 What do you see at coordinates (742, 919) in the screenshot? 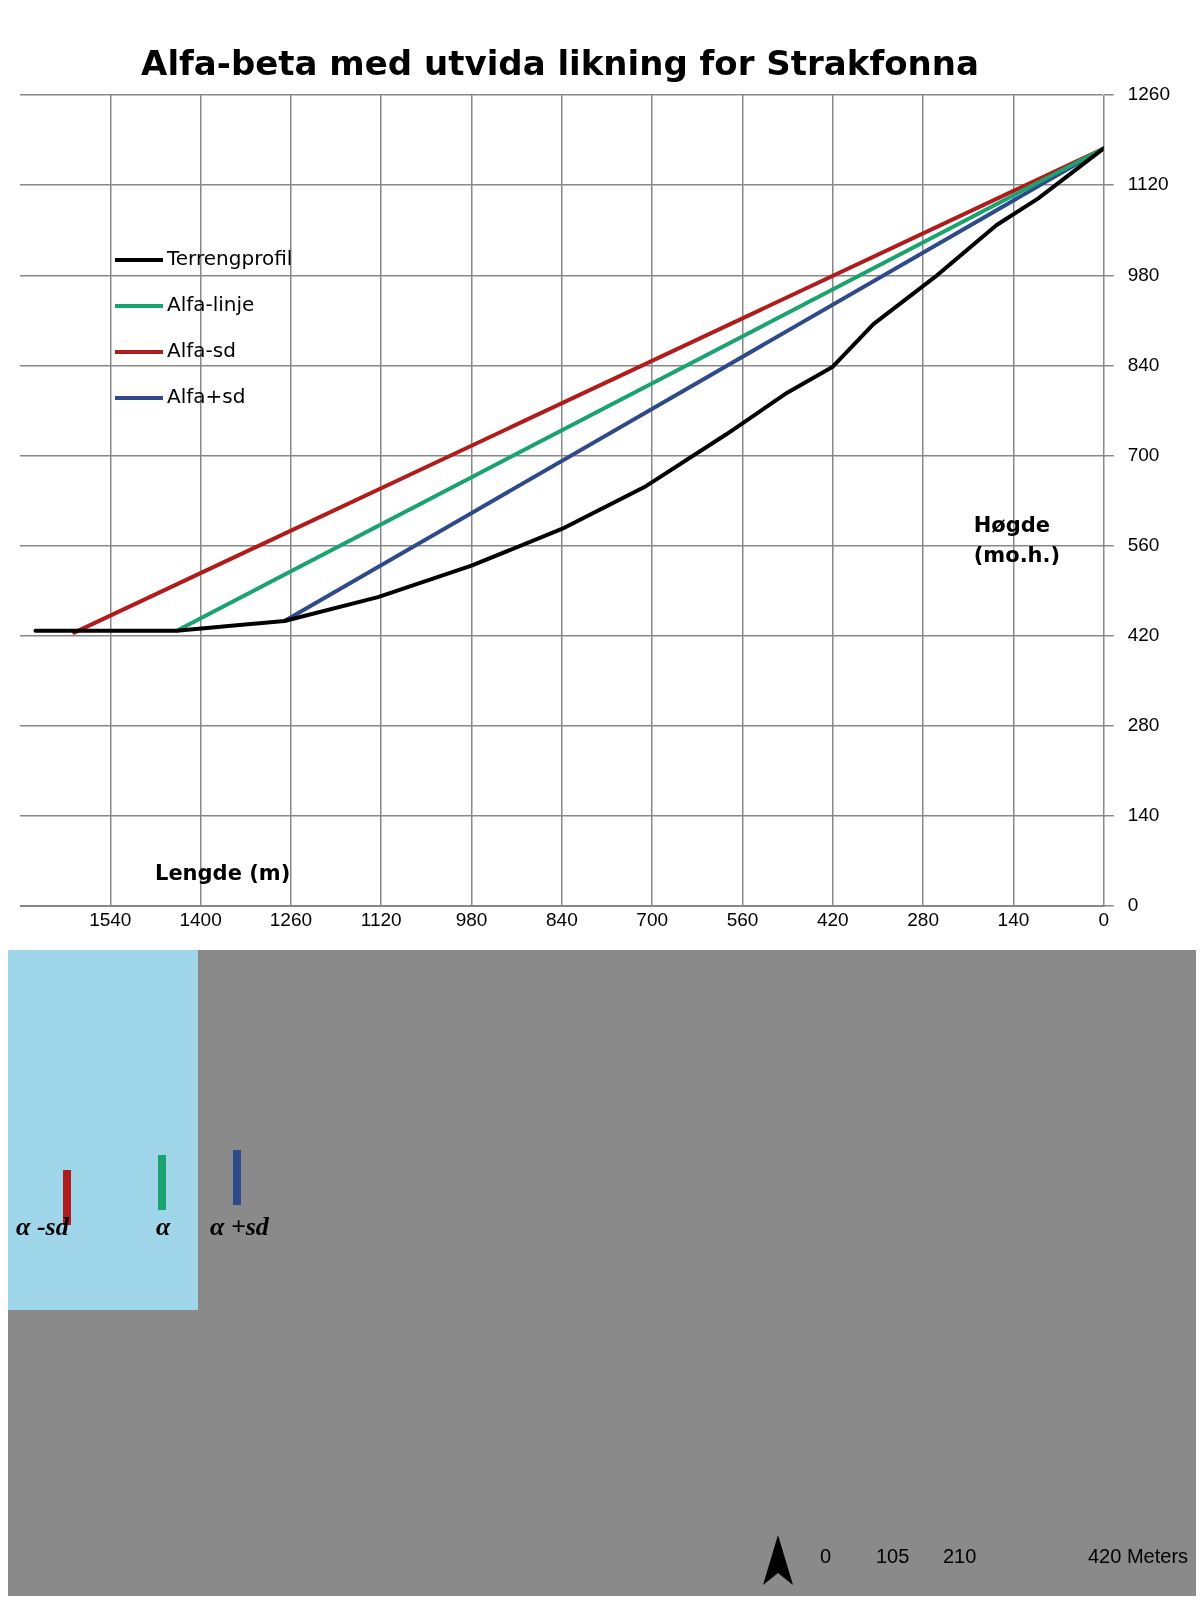
I see `x-tick-label: 560` at bounding box center [742, 919].